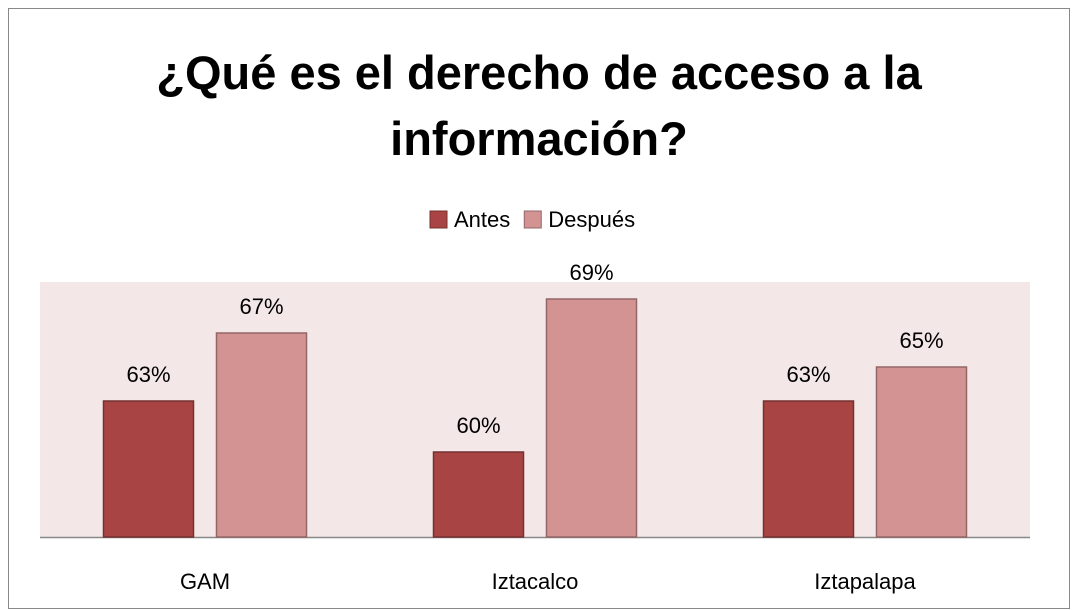 This screenshot has height=610, width=1078. What do you see at coordinates (865, 581) in the screenshot?
I see `x-tick-label: Iztapalapa` at bounding box center [865, 581].